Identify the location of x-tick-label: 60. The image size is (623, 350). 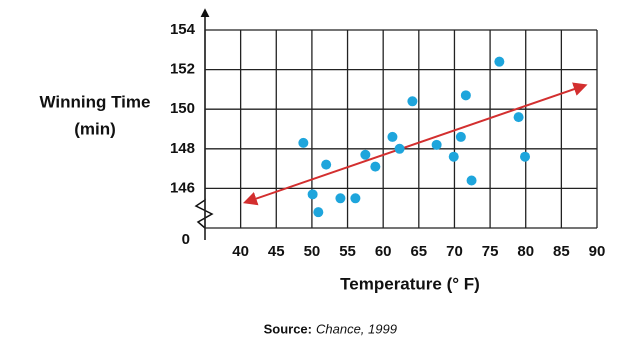
(383, 251).